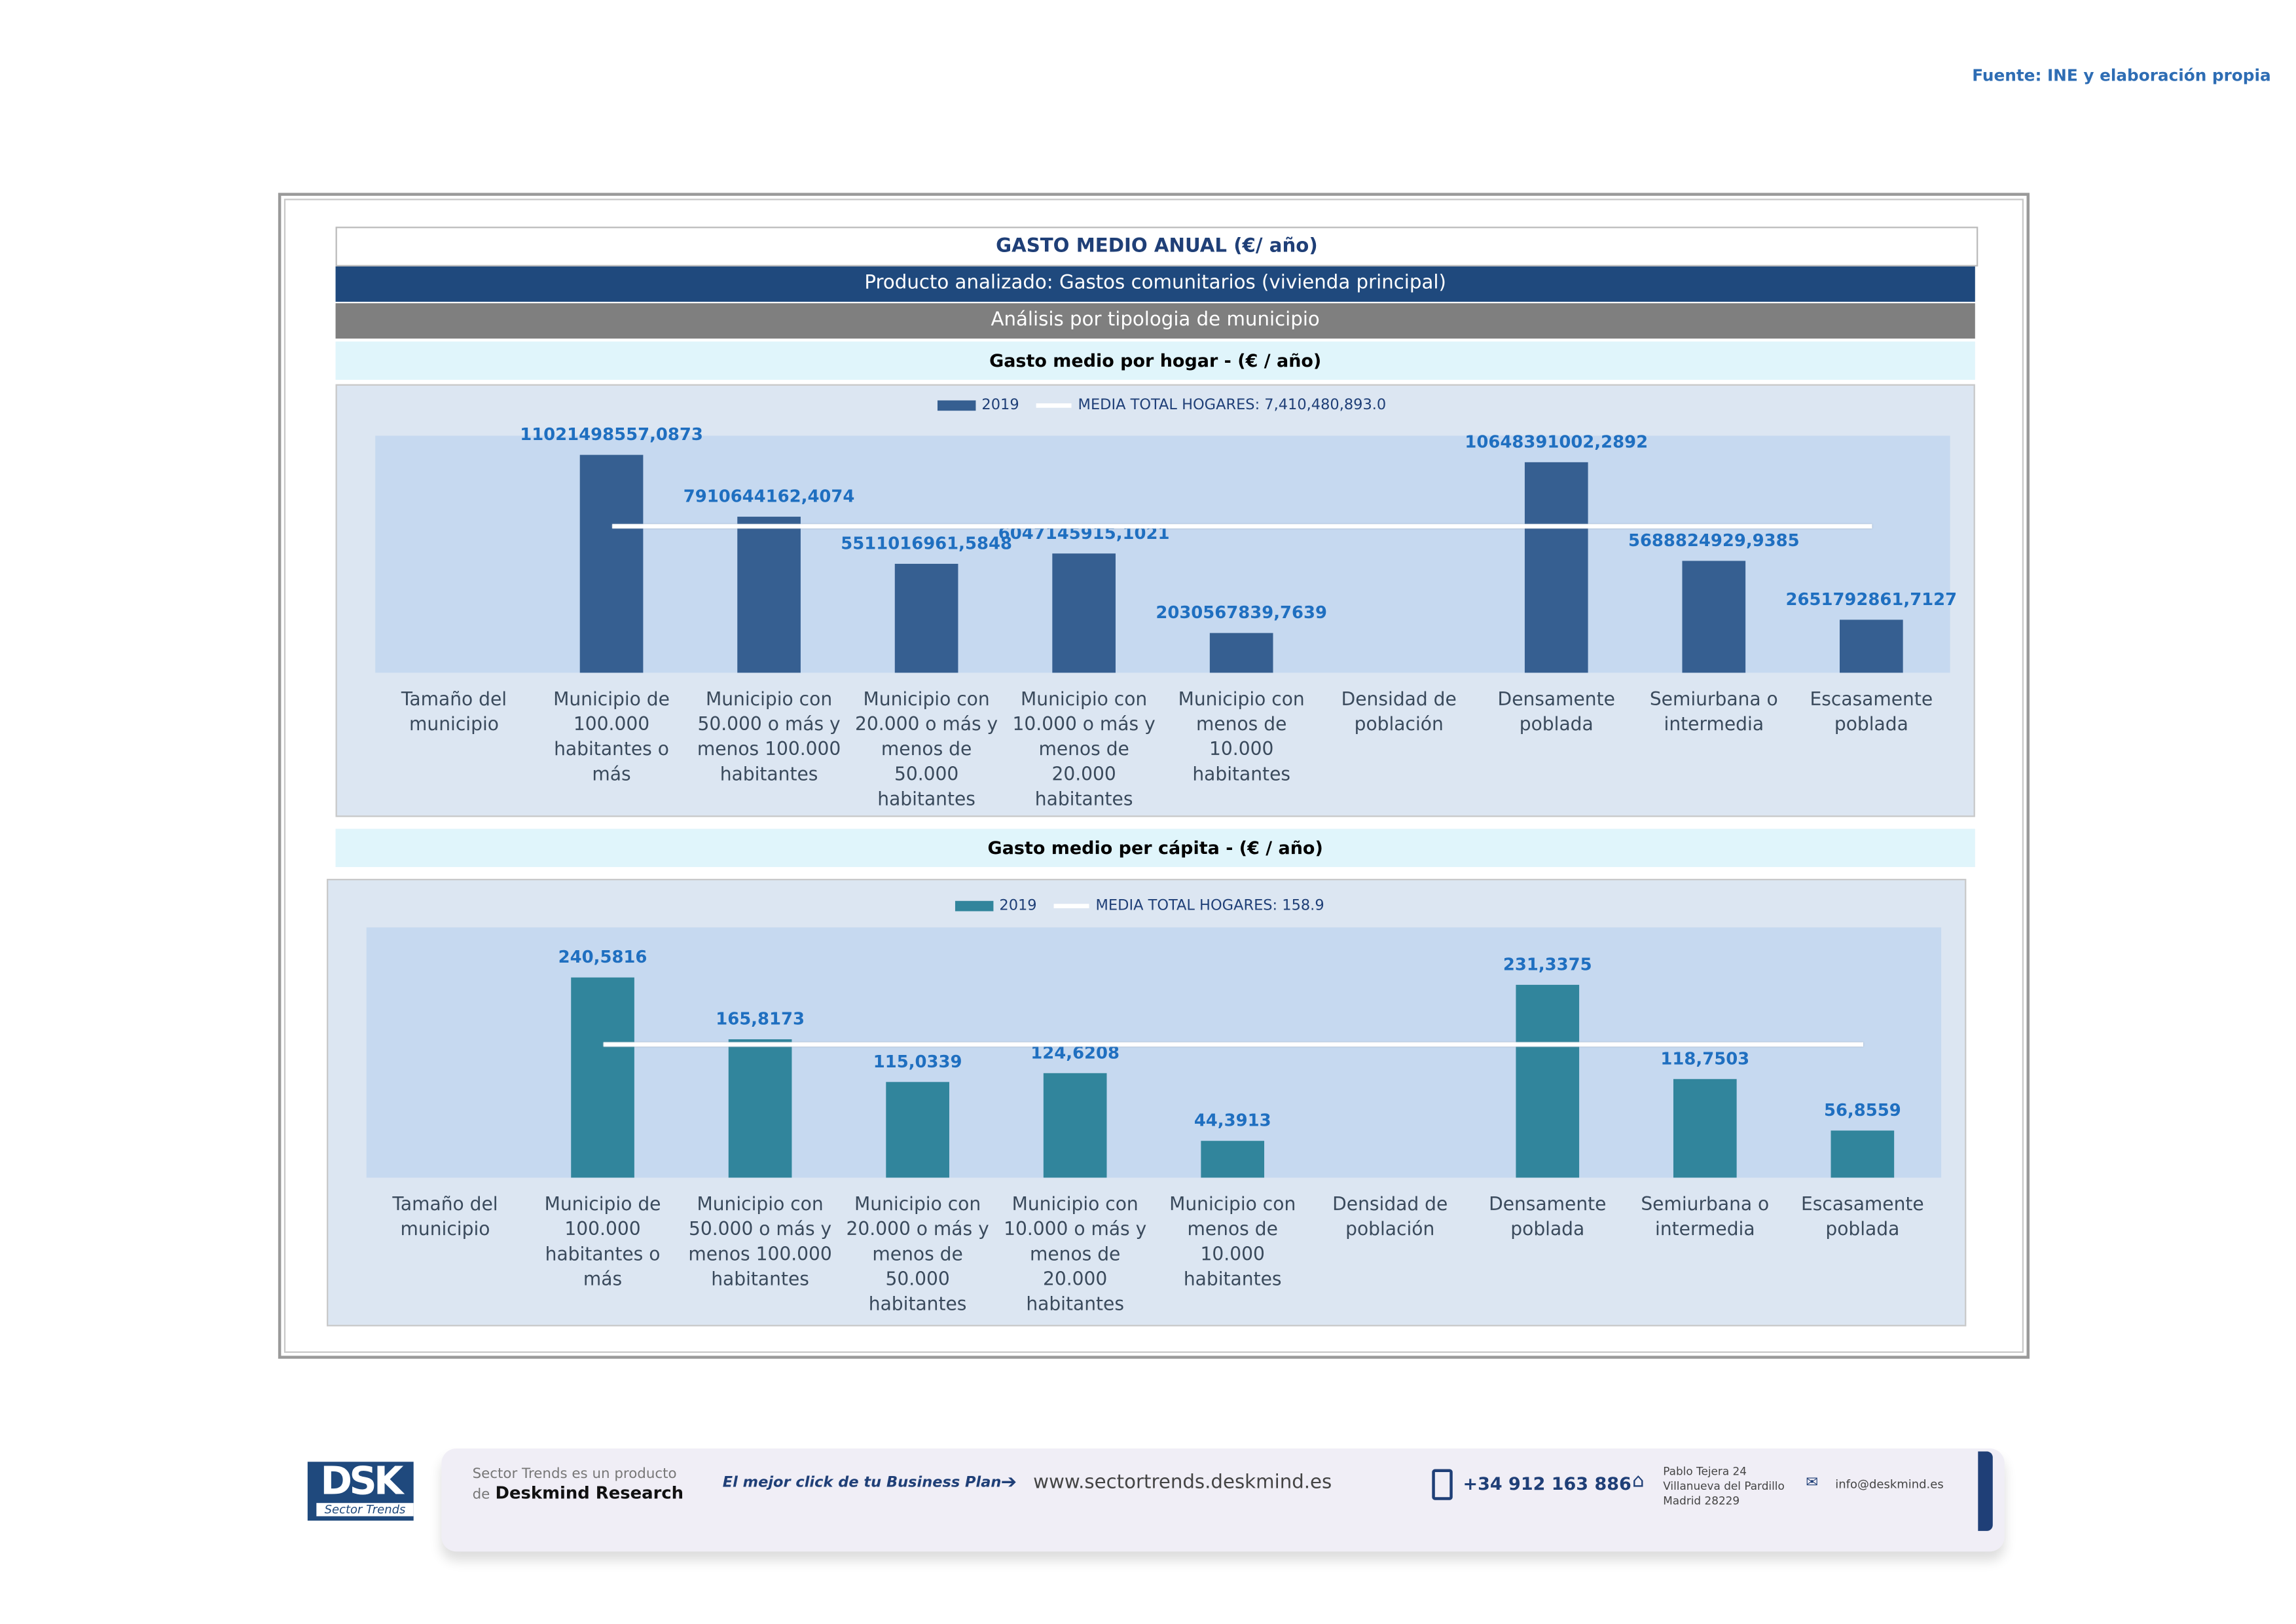 This screenshot has width=2296, height=1624. Describe the element at coordinates (362, 1482) in the screenshot. I see `logo-text: DSK` at that location.